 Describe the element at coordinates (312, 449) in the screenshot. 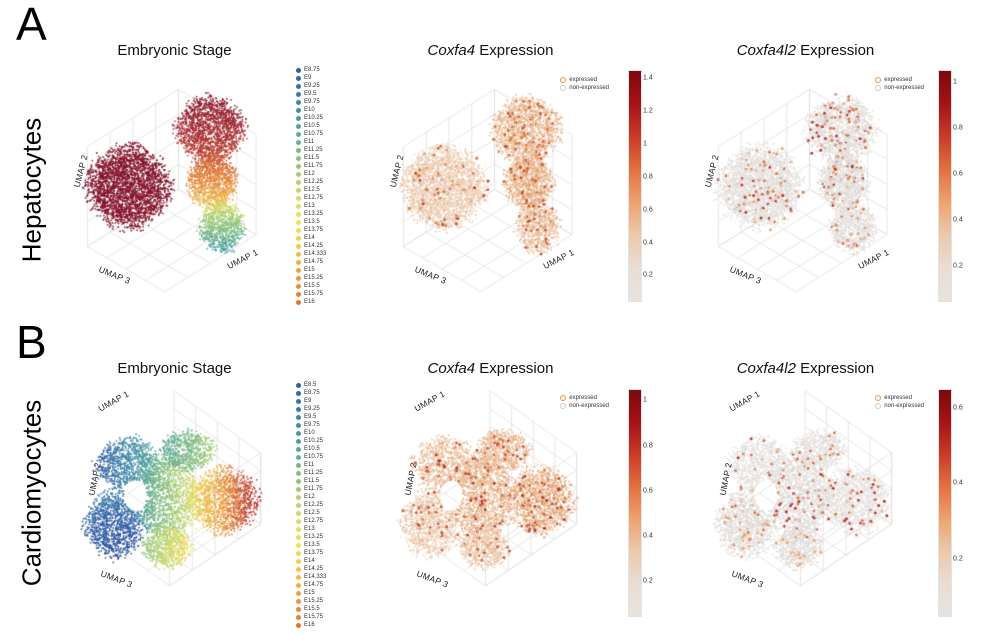

I see `stage-label: E10.5` at that location.